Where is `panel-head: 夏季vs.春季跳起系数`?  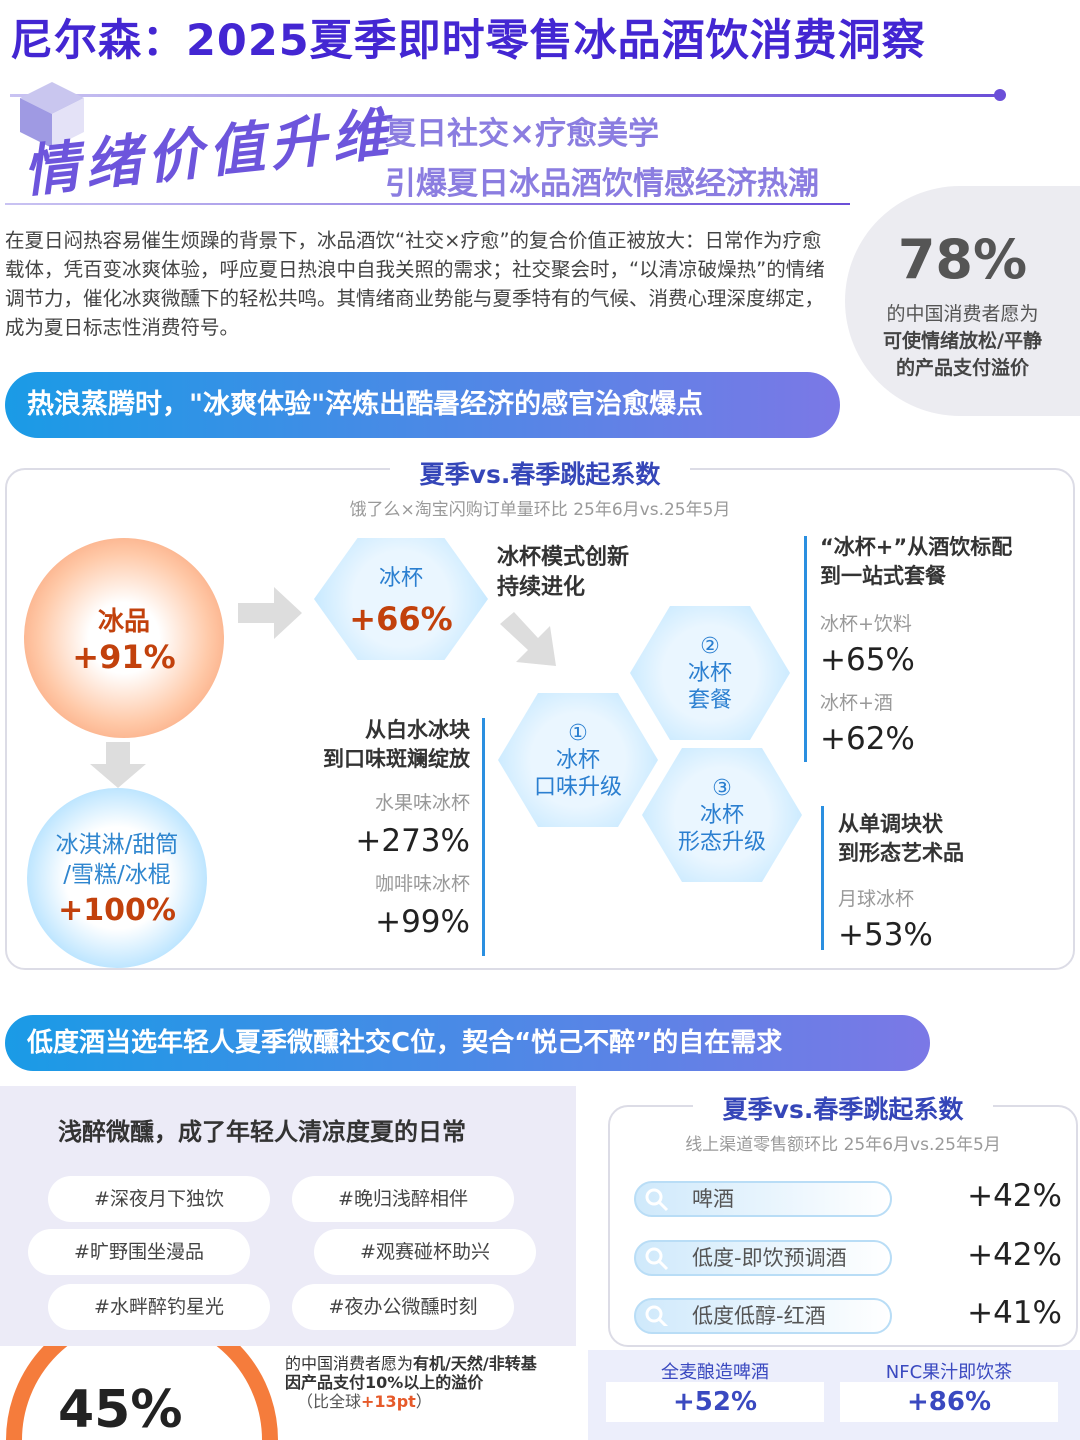 panel-head: 夏季vs.春季跳起系数 is located at coordinates (843, 1108).